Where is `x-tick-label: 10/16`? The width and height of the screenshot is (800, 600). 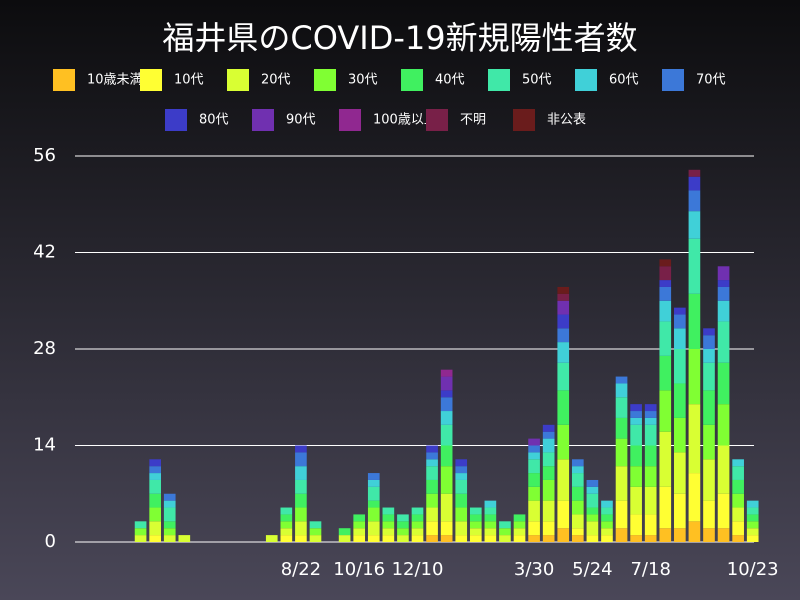 x-tick-label: 10/16 is located at coordinates (359, 569).